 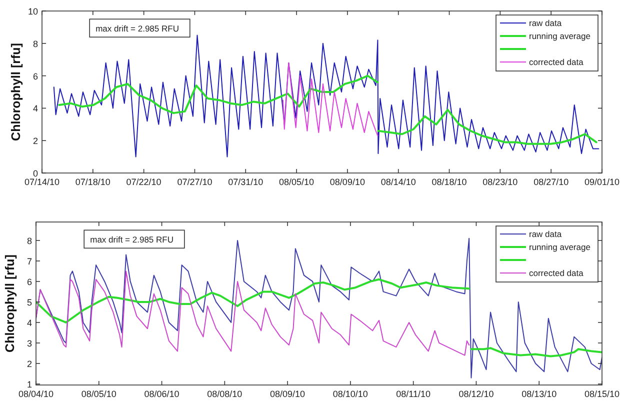 I want to click on x-tick-label: 09/01/10, so click(x=602, y=182).